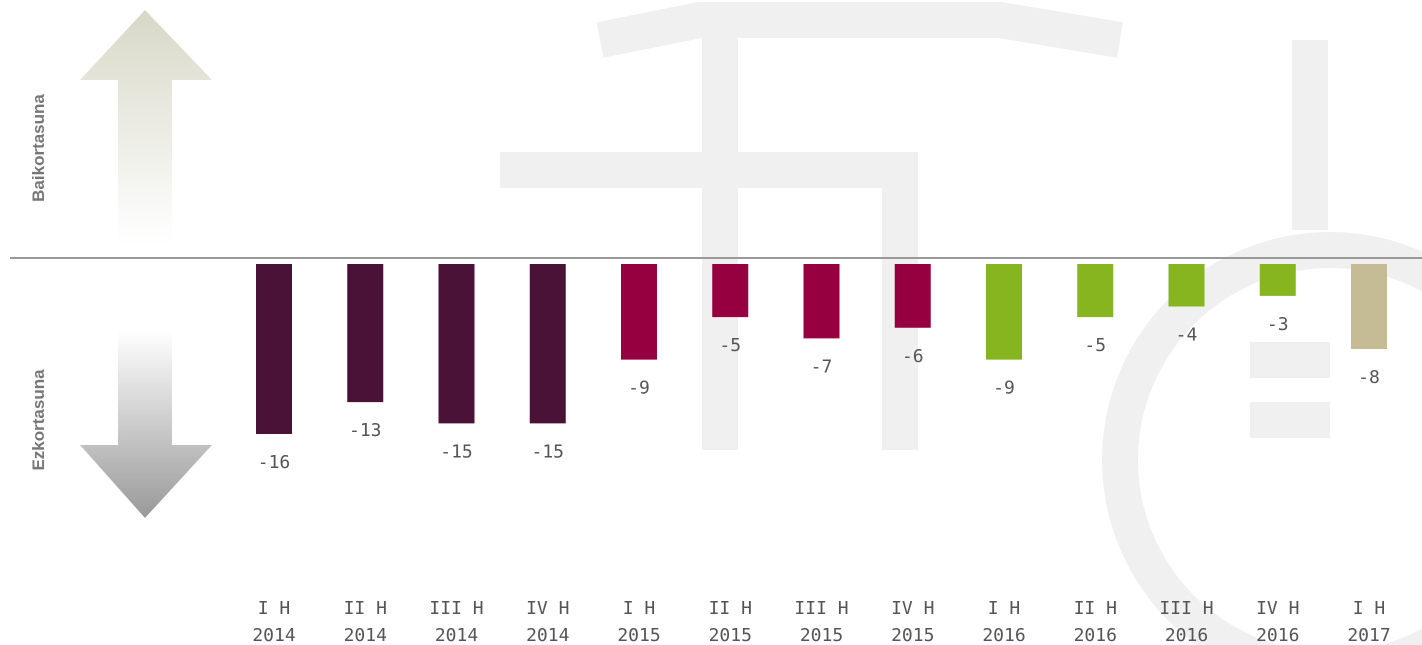  Describe the element at coordinates (822, 366) in the screenshot. I see `value-label: -7` at that location.